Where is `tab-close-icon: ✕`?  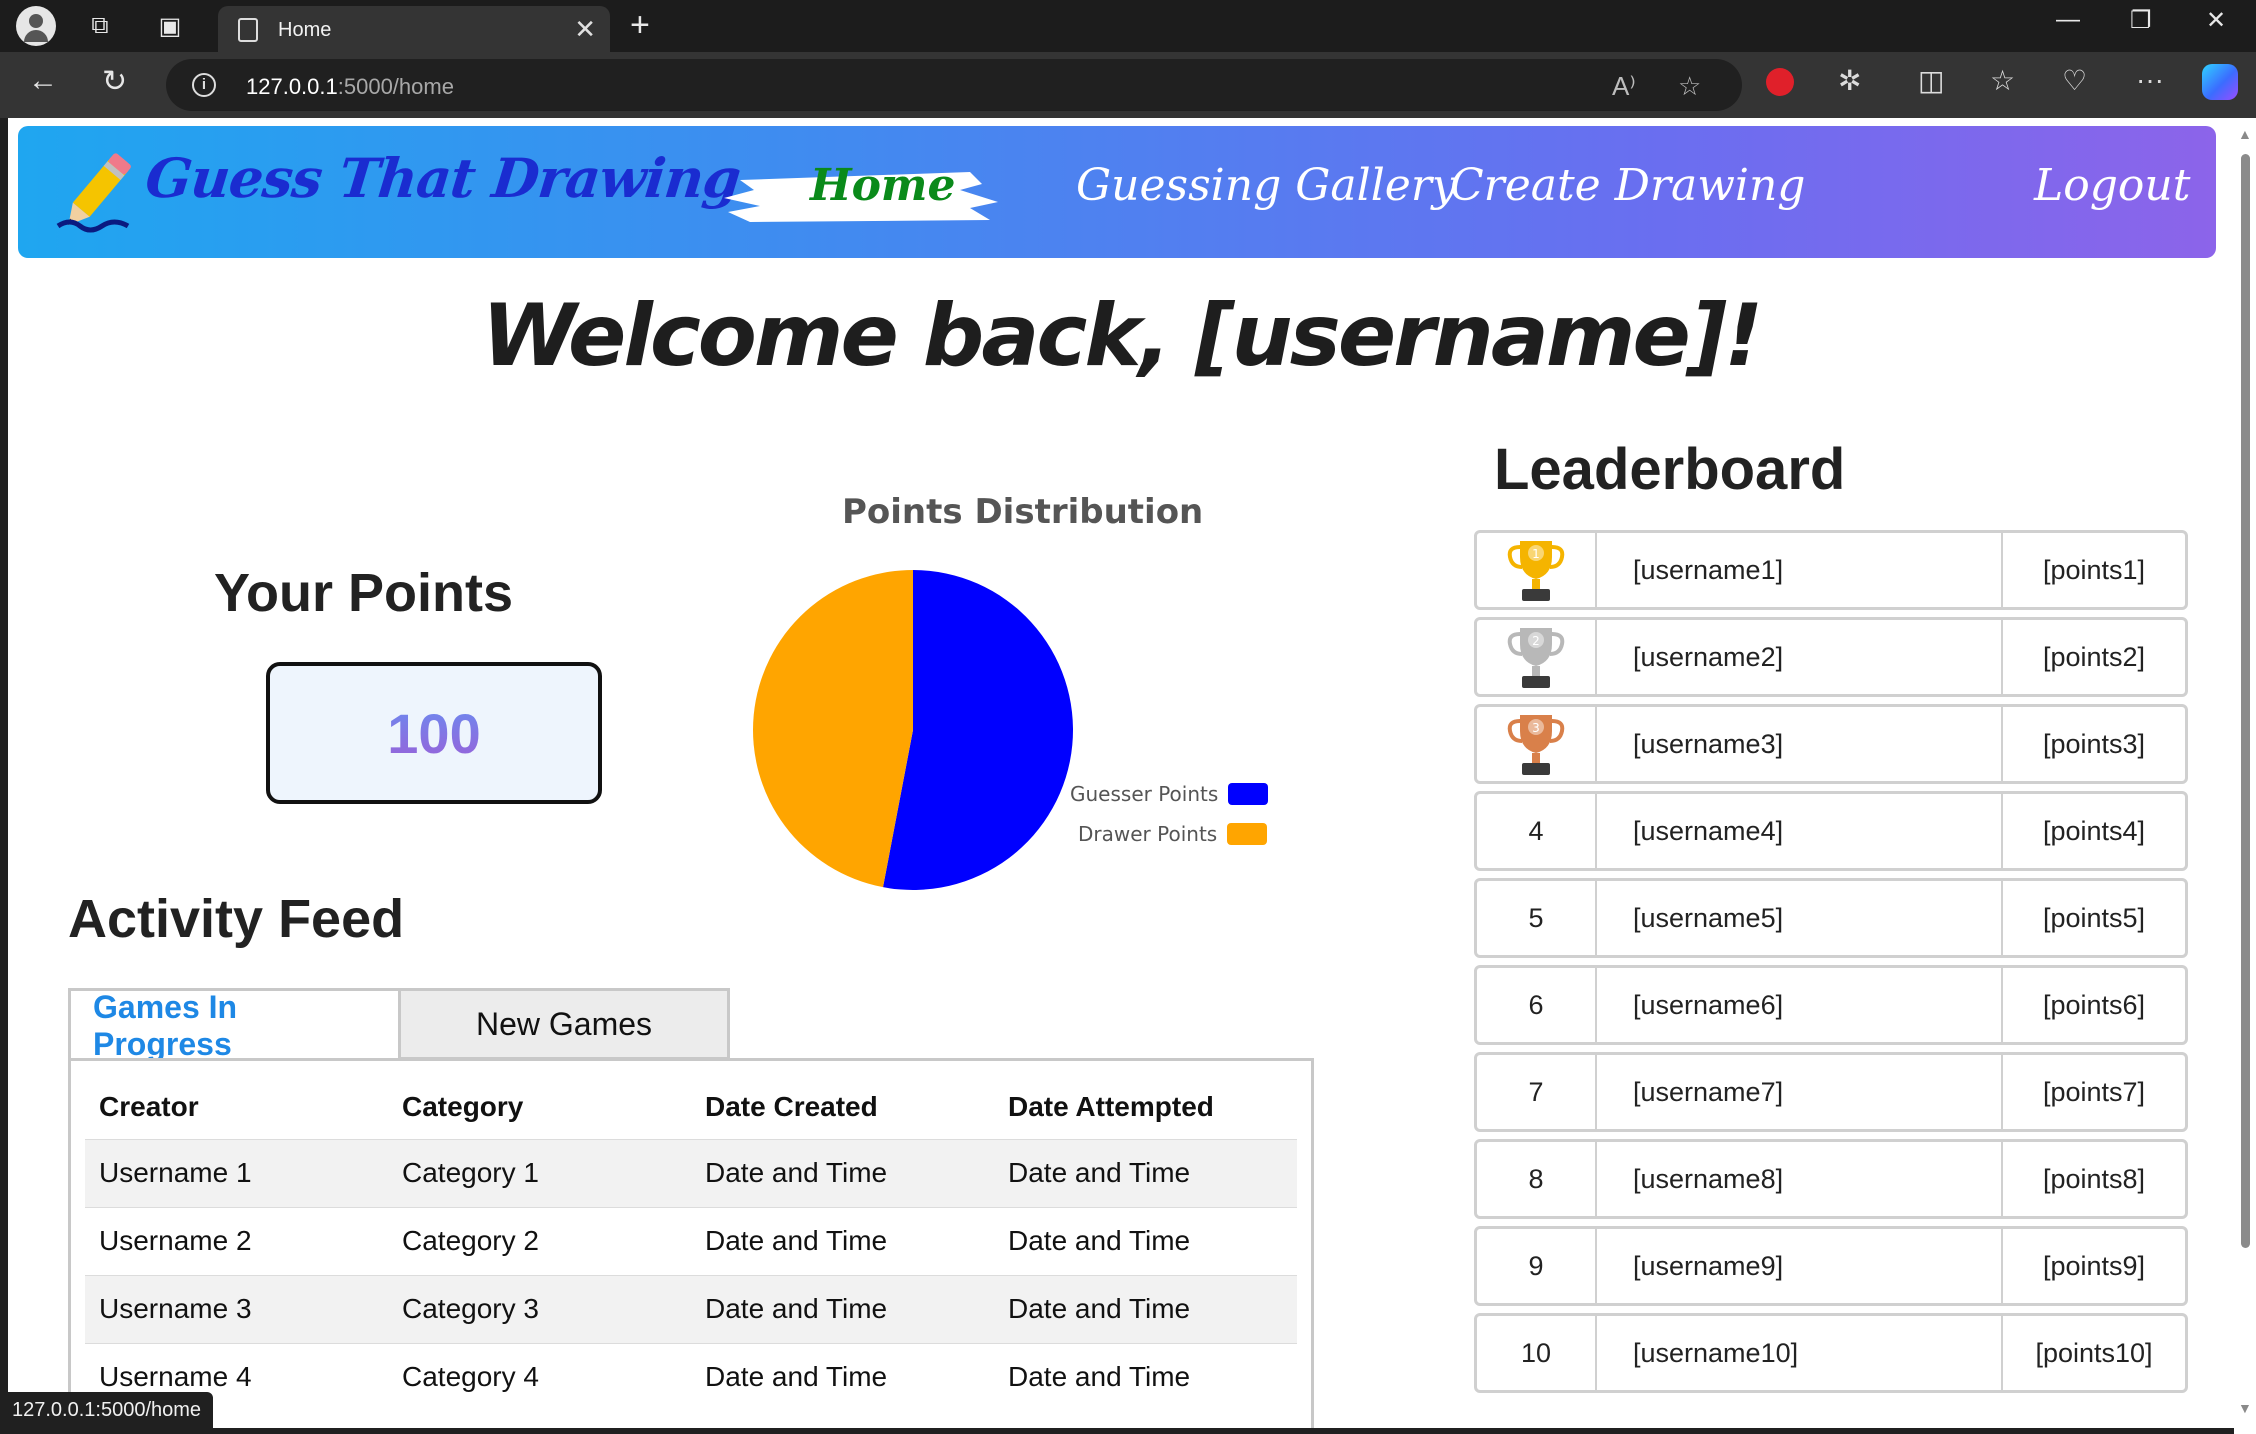 tab-close-icon: ✕ is located at coordinates (585, 29).